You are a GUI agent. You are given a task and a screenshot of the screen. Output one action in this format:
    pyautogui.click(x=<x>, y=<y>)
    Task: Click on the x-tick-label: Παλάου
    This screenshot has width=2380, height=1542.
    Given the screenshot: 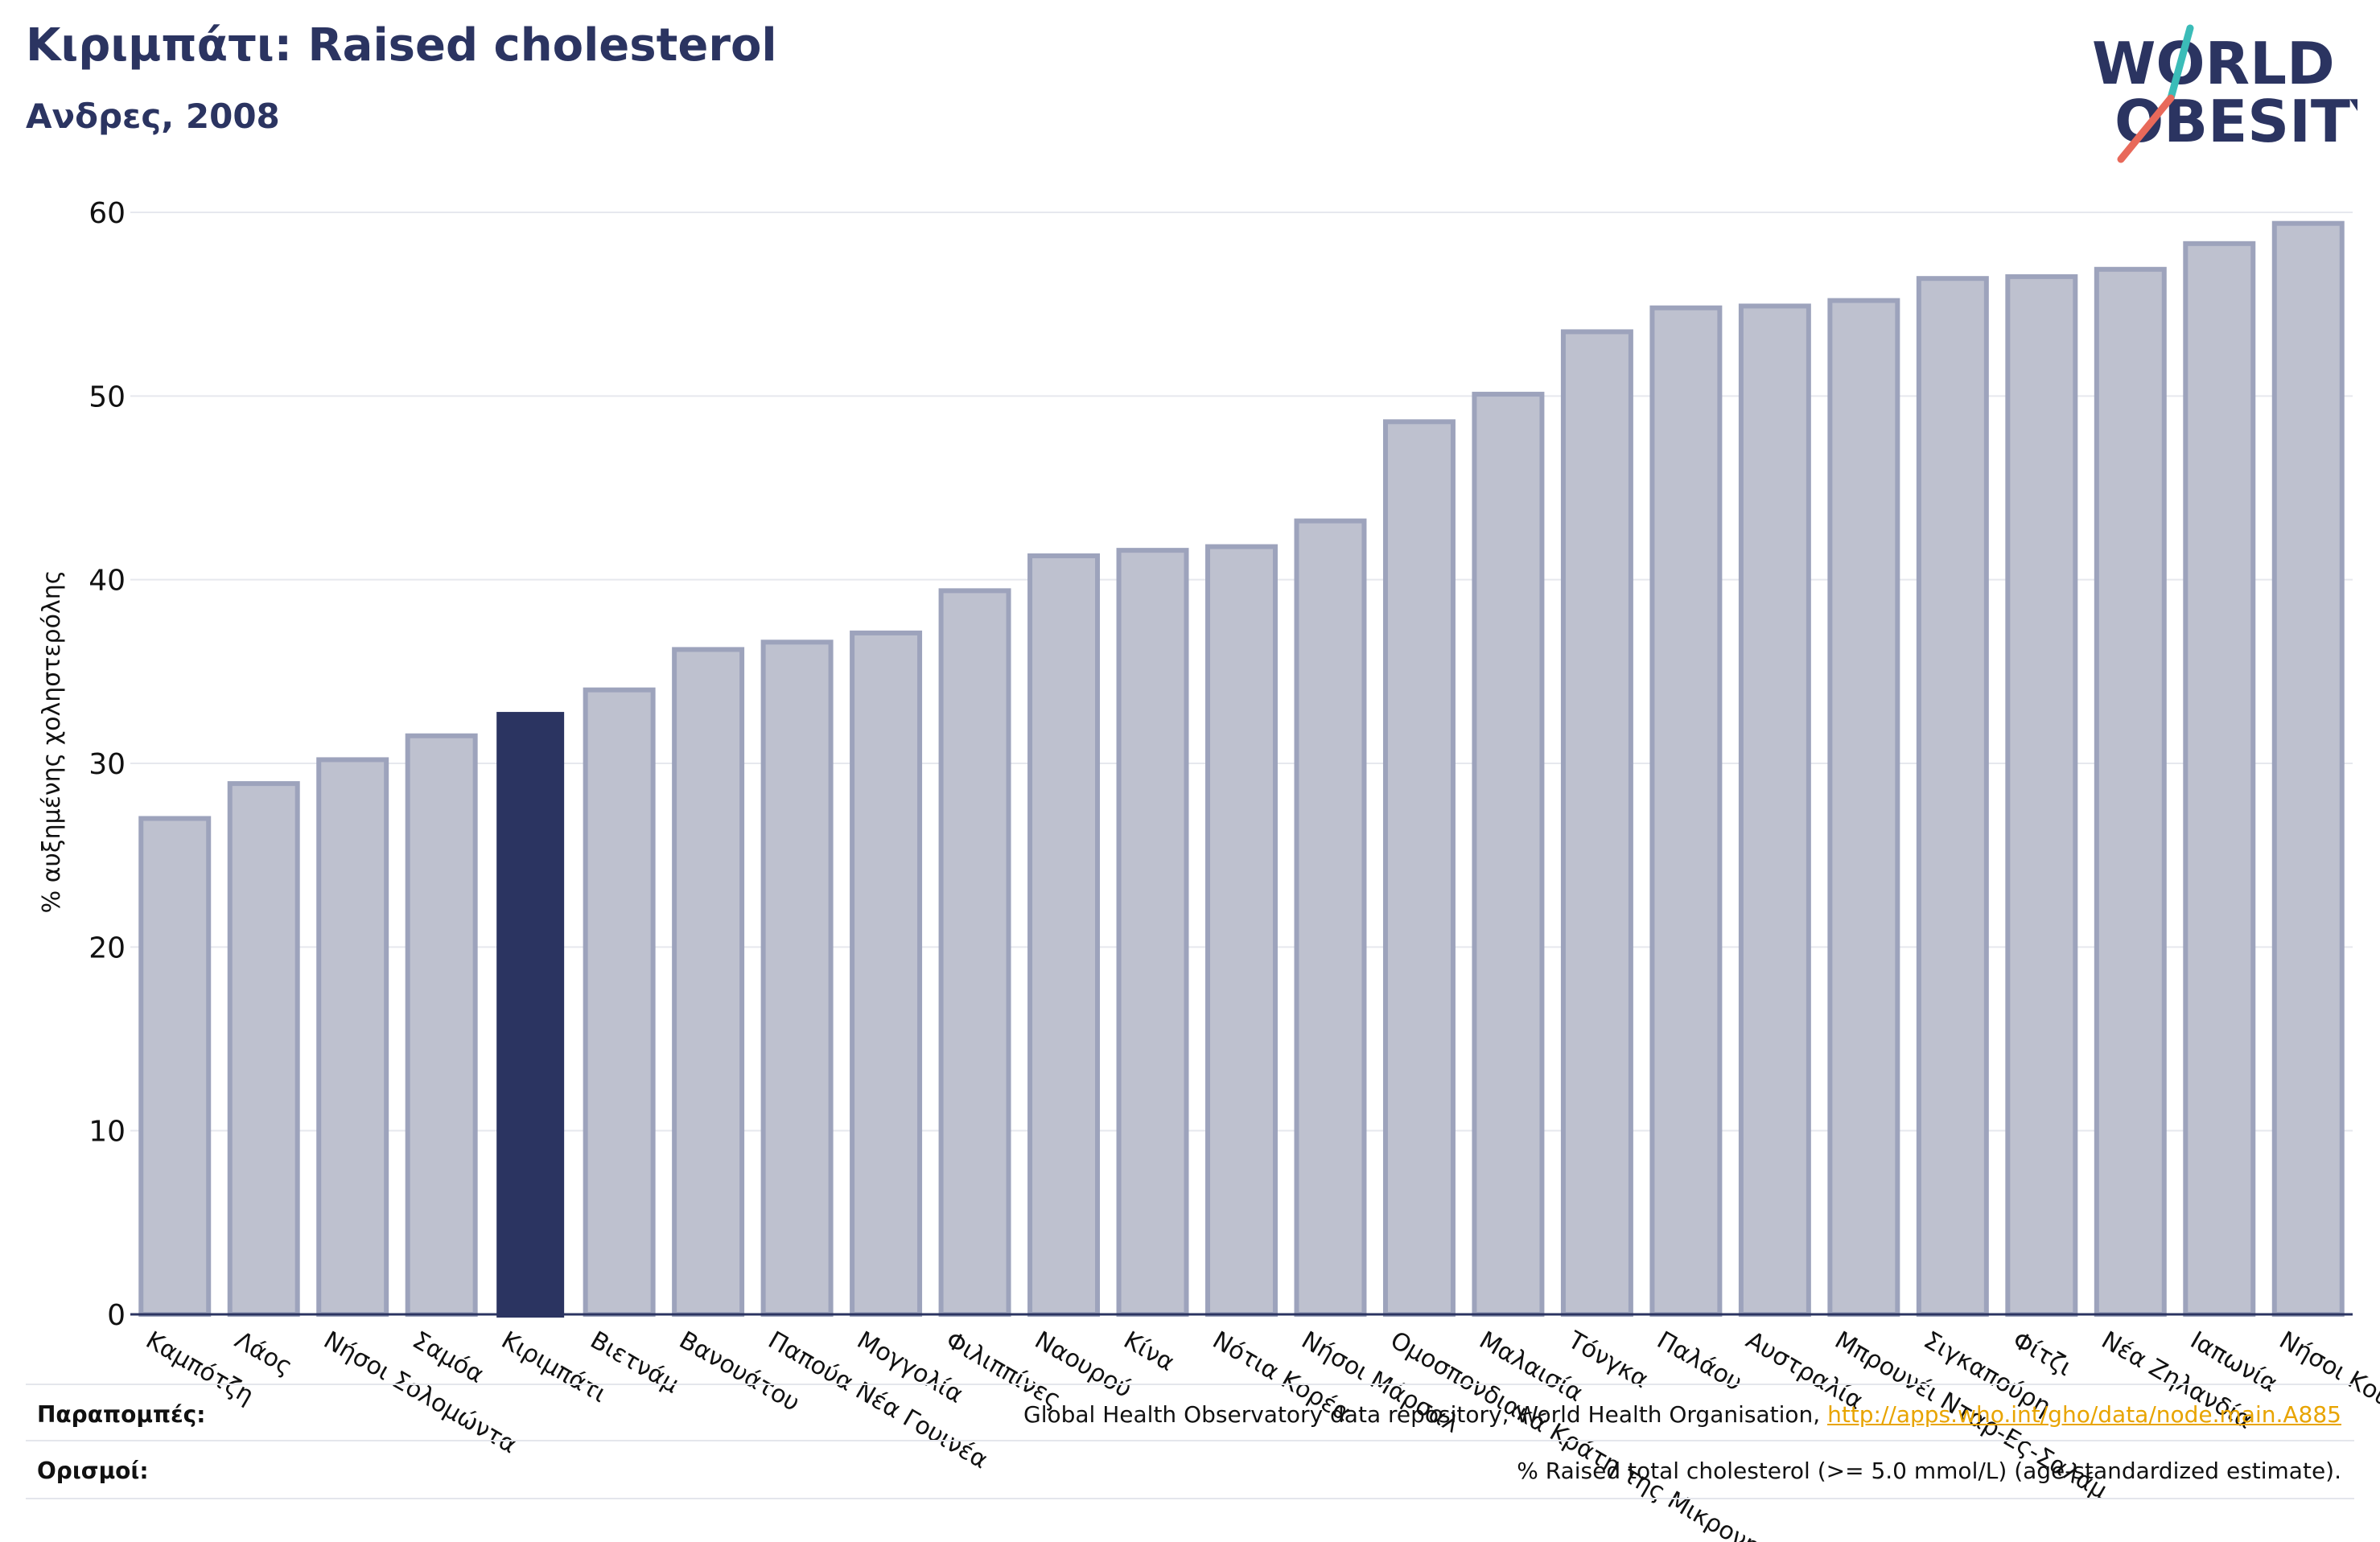 What is the action you would take?
    pyautogui.click(x=1700, y=1361)
    